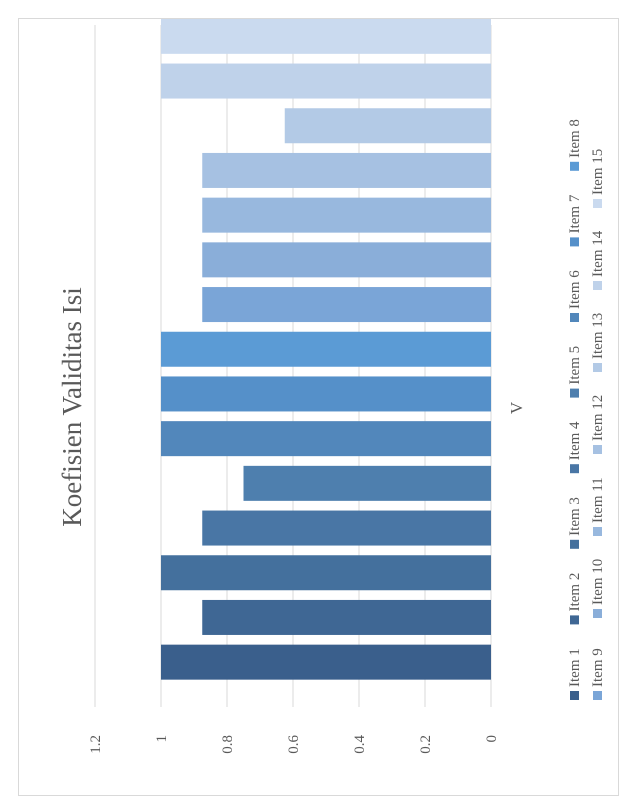 This screenshot has height=812, width=637. I want to click on y-tick-label: 0, so click(492, 739).